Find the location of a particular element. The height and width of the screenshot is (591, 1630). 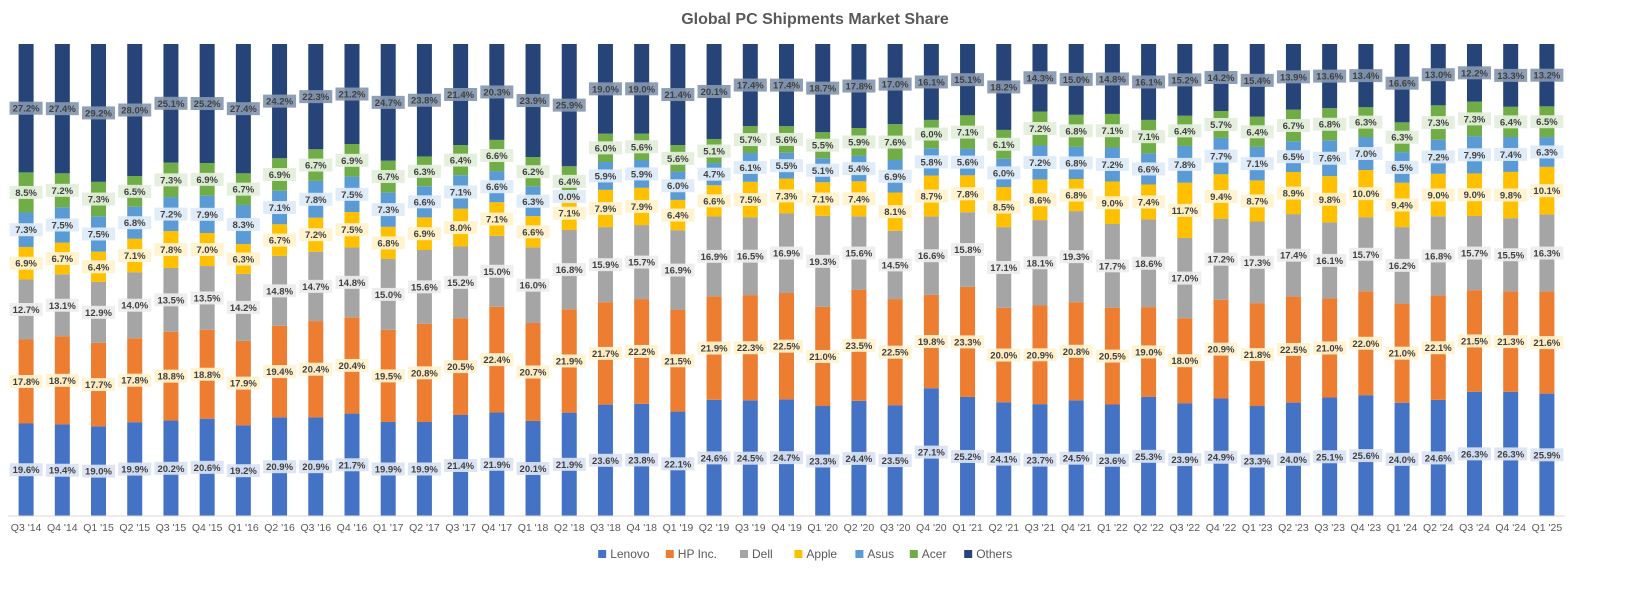

data-label-text: 25.2% is located at coordinates (207, 104).